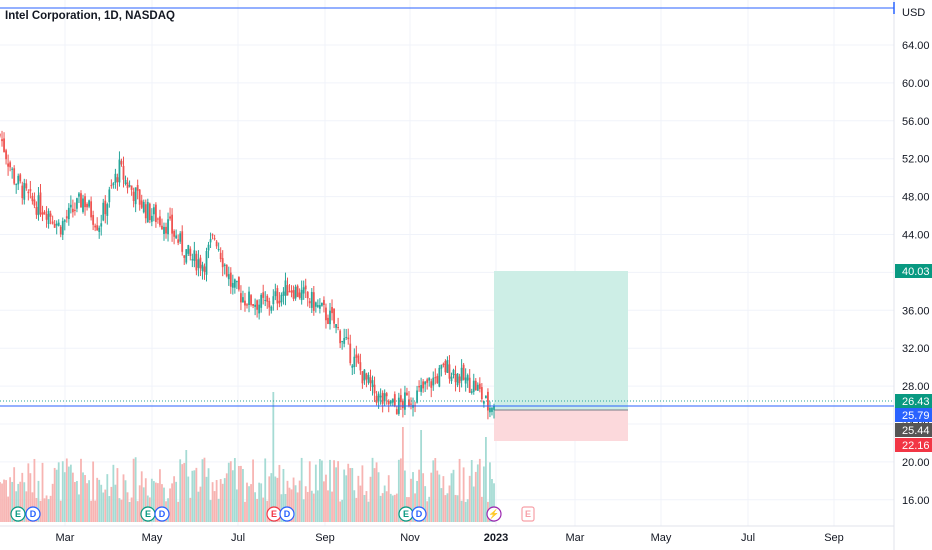  What do you see at coordinates (238, 538) in the screenshot?
I see `time-label: Jul` at bounding box center [238, 538].